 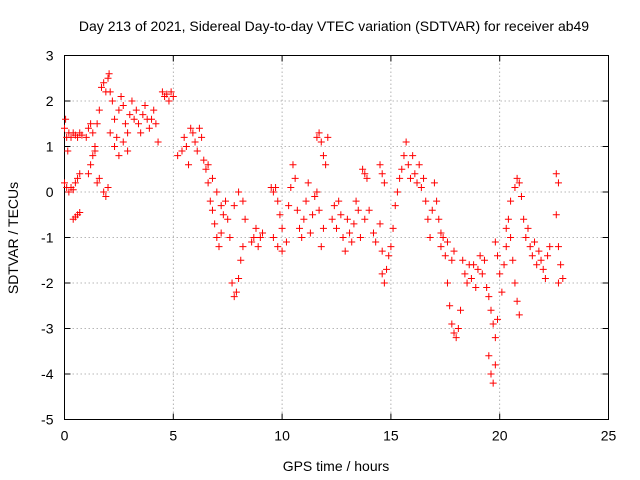 I want to click on x-tick-label: 15, so click(x=391, y=436).